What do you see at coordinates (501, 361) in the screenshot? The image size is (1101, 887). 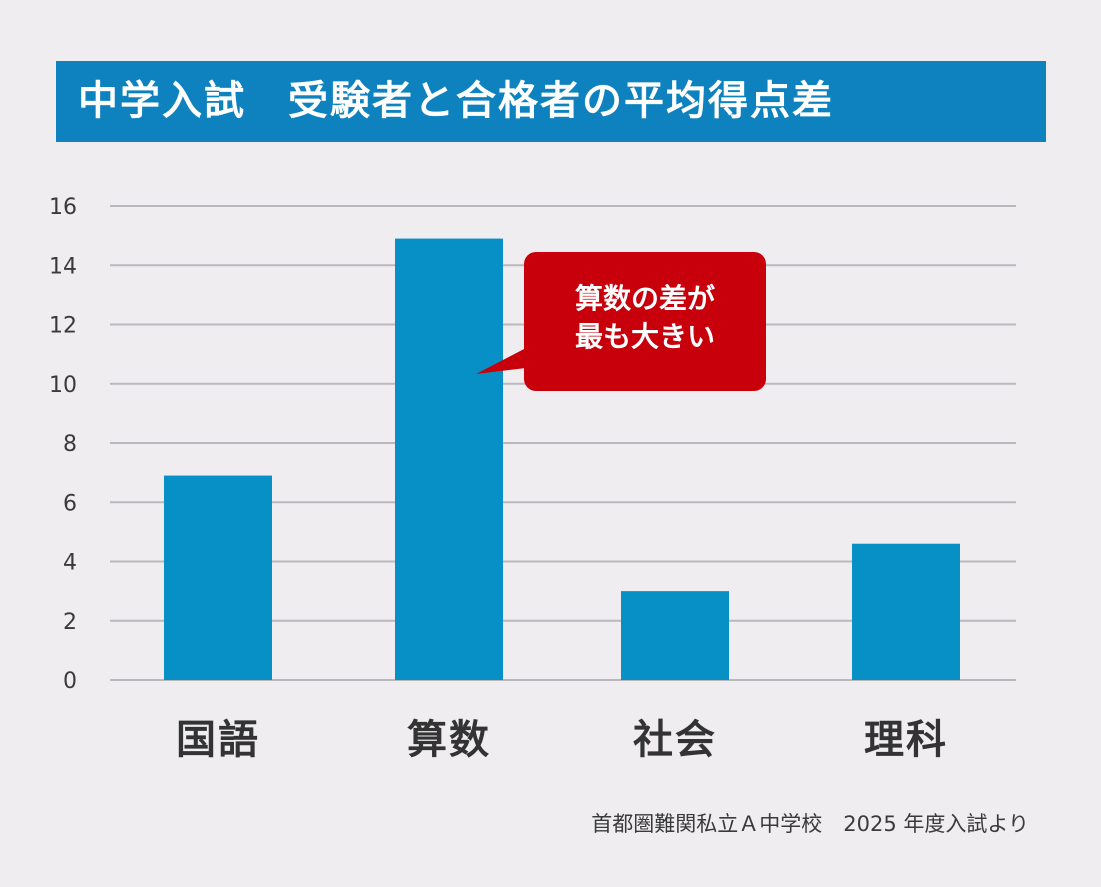 I see `callout-pointer` at bounding box center [501, 361].